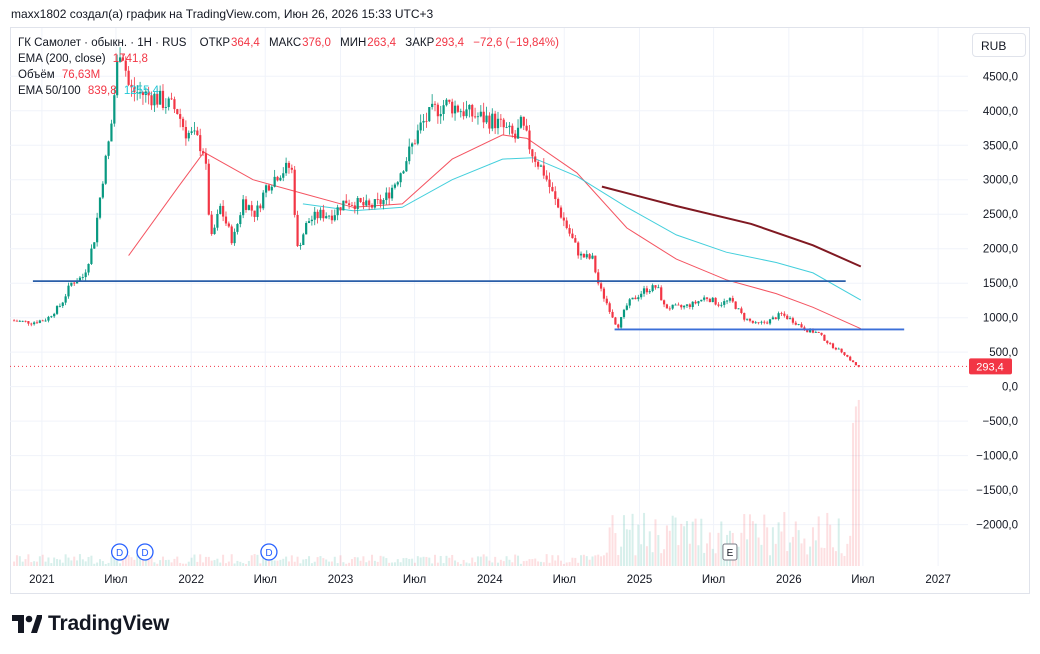  Describe the element at coordinates (1000, 250) in the screenshot. I see `y-tick-label: 2000,0` at that location.